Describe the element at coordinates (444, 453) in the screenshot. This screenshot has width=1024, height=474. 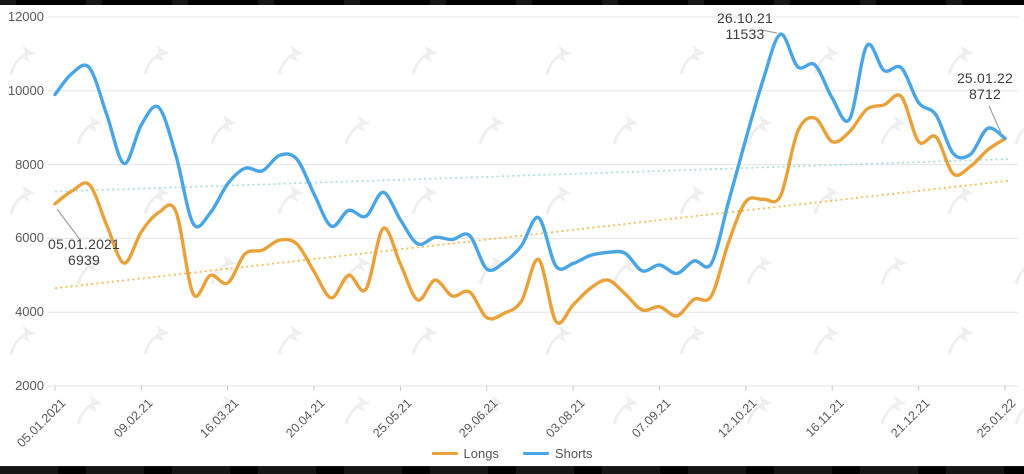
I see `longs-line-swatch` at that location.